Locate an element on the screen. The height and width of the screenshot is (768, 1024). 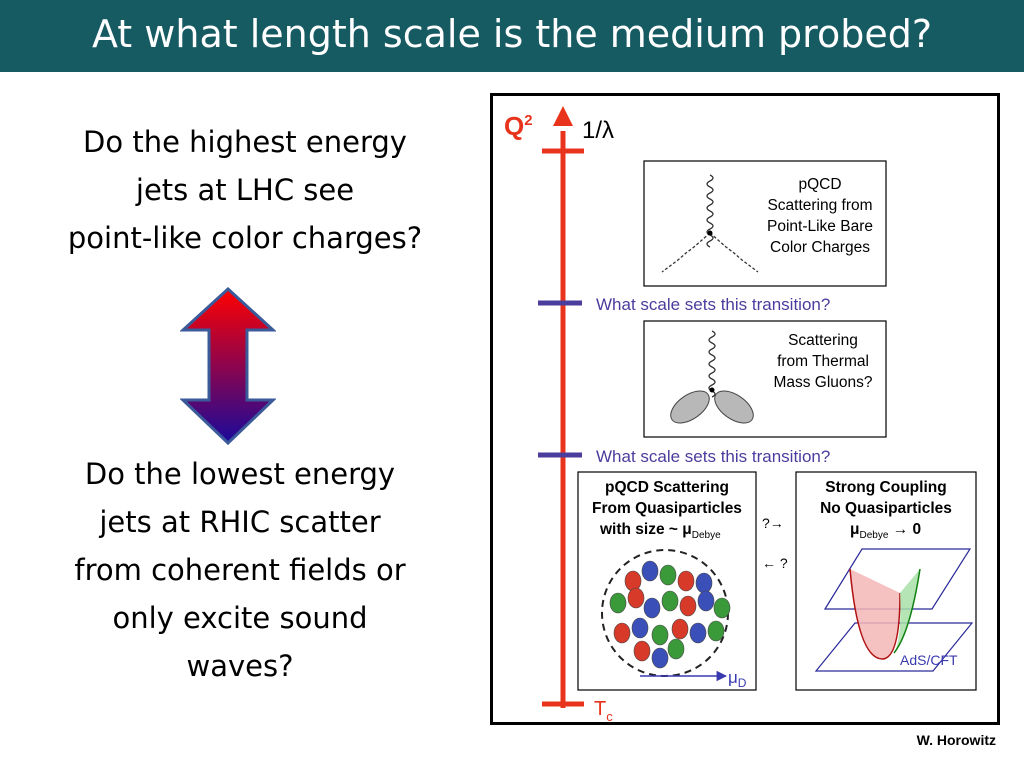
quasiparticle-cluster-icon is located at coordinates (670, 614).